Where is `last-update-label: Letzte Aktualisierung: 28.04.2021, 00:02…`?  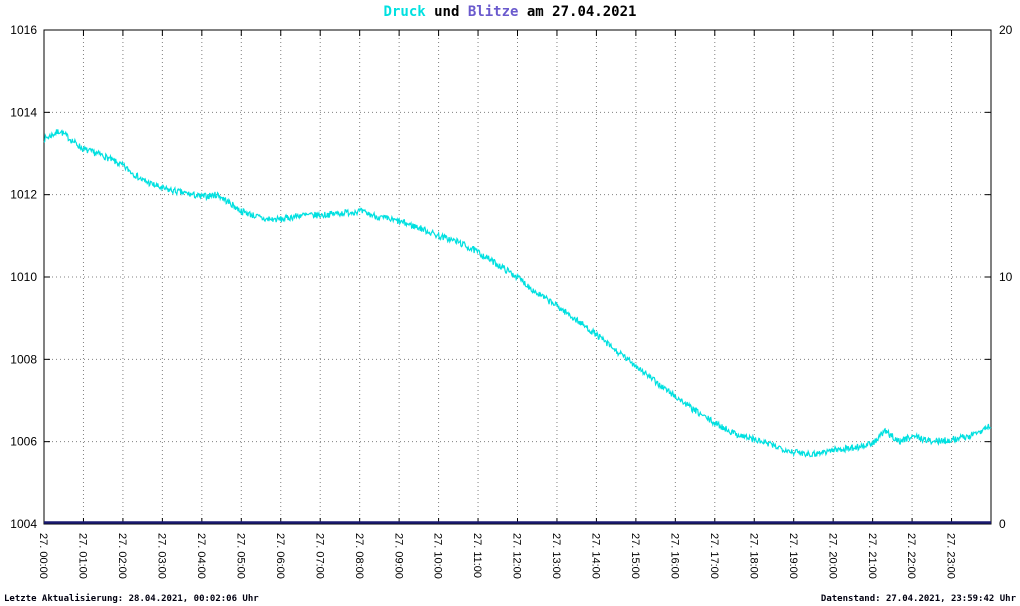 last-update-label: Letzte Aktualisierung: 28.04.2021, 00:02… is located at coordinates (131, 599).